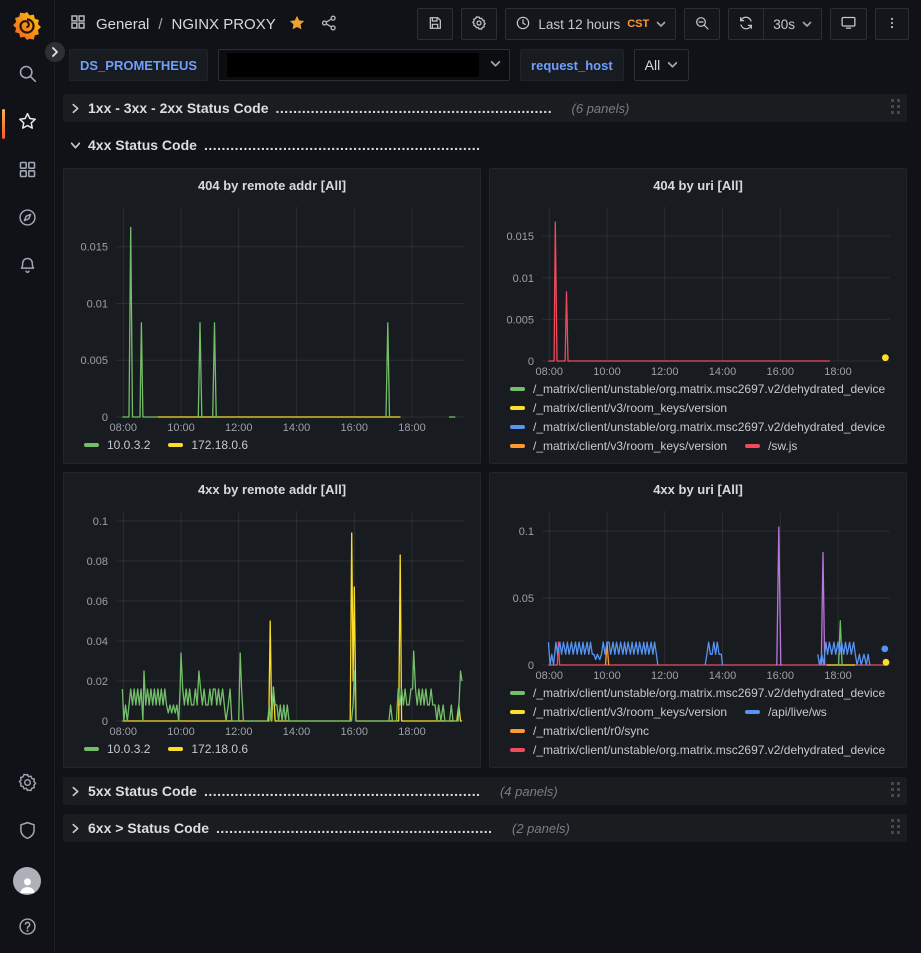 This screenshot has width=921, height=953. What do you see at coordinates (27, 76) in the screenshot?
I see `sidebar-item-search` at bounding box center [27, 76].